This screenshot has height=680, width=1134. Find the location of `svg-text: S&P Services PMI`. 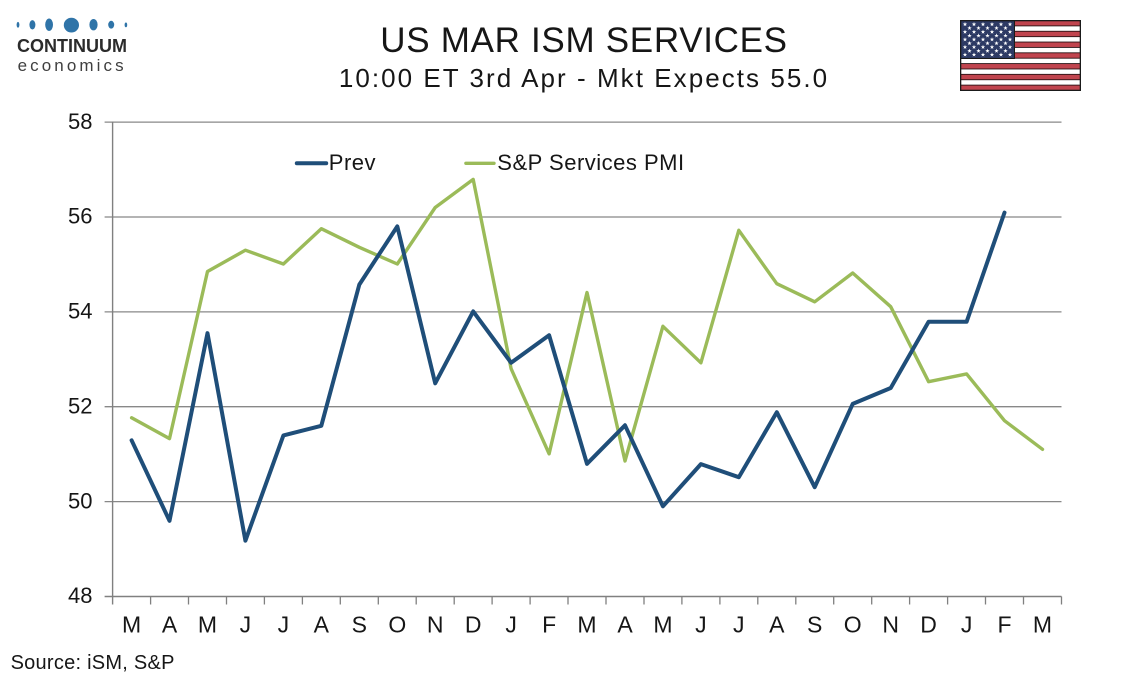

svg-text: S&P Services PMI is located at coordinates (590, 162).